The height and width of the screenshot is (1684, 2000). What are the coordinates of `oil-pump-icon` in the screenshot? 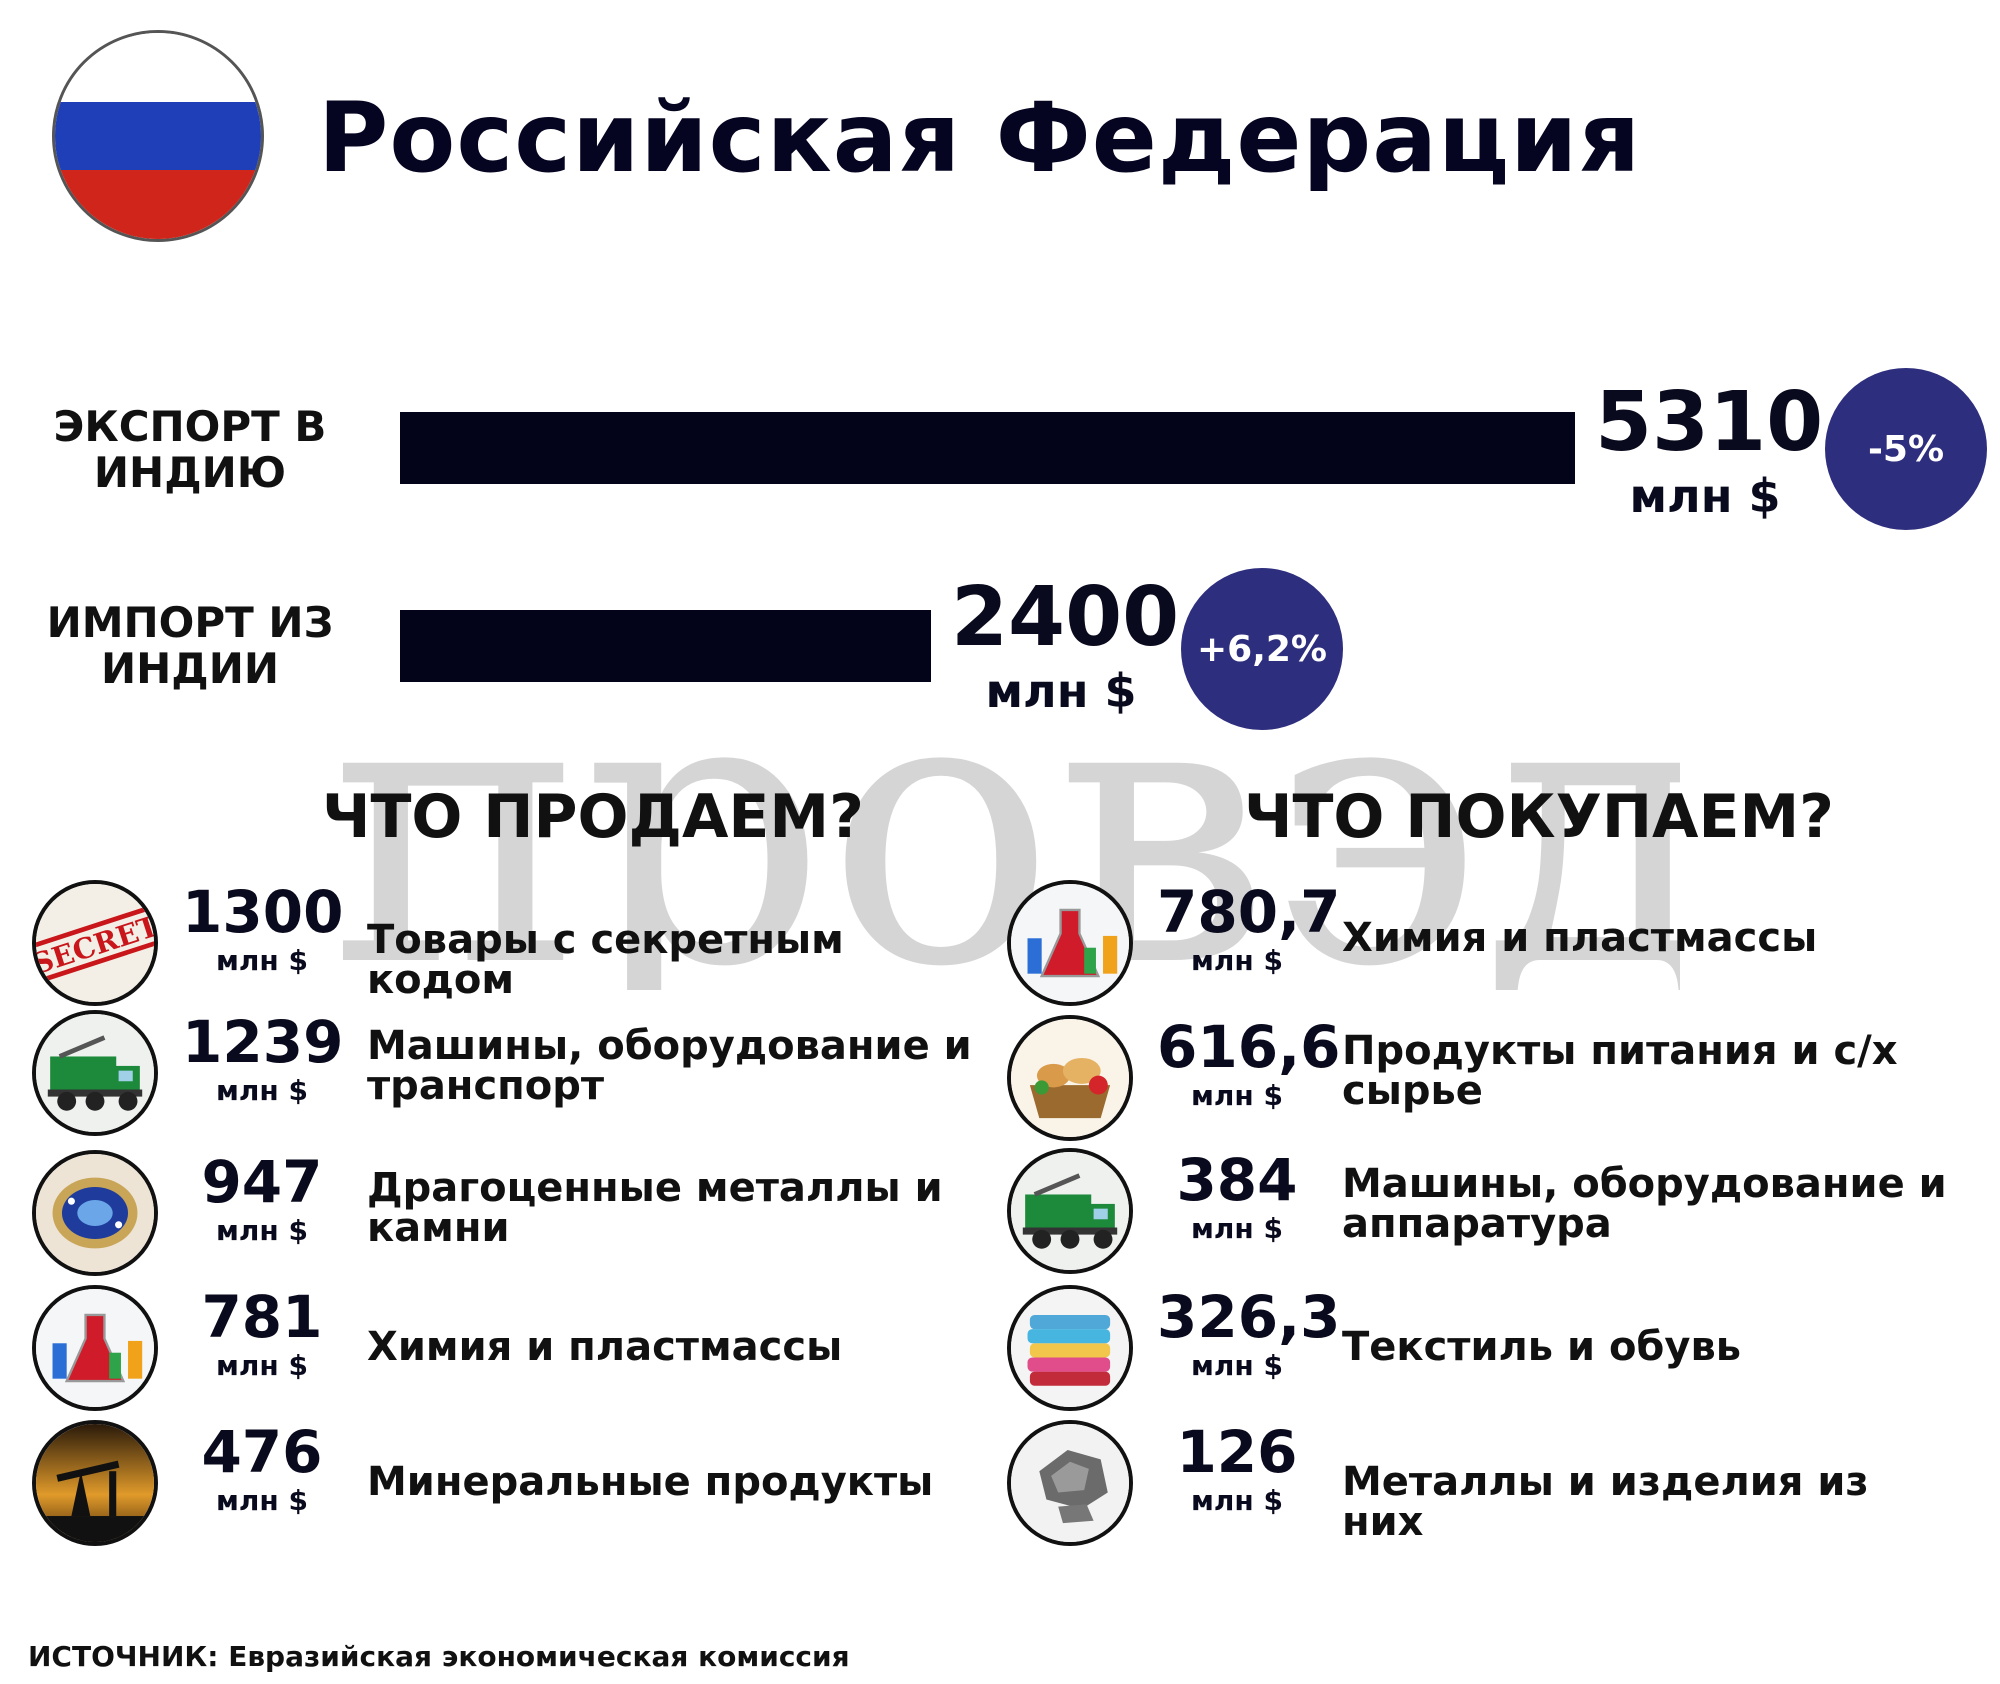 It's located at (95, 1483).